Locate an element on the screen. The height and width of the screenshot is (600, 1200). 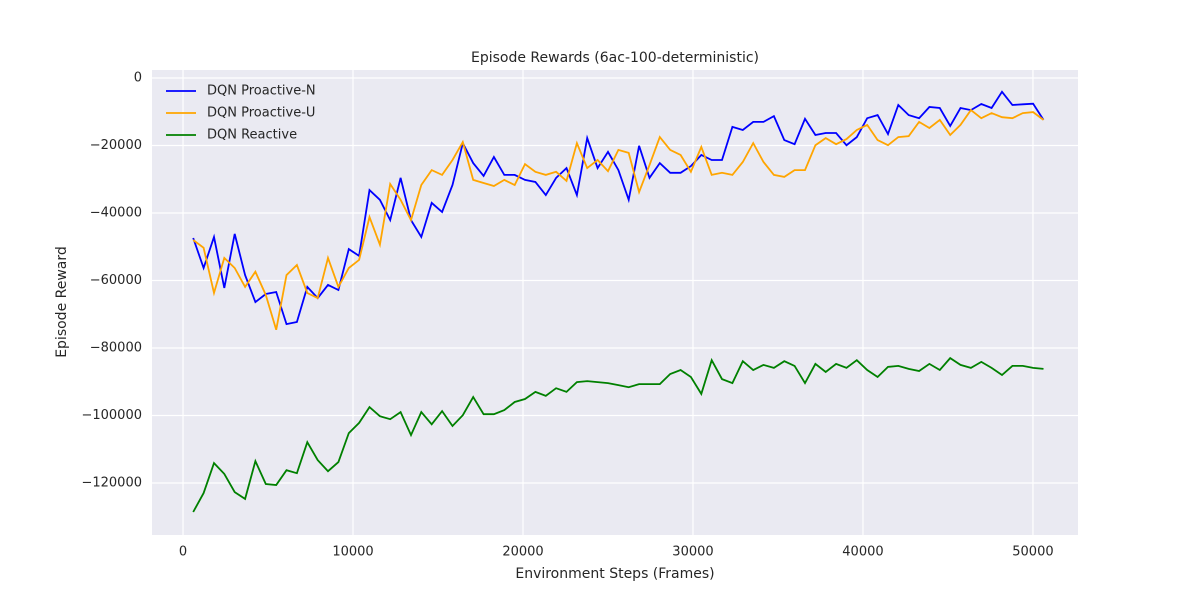
y-tick-label: −40000 is located at coordinates (116, 213).